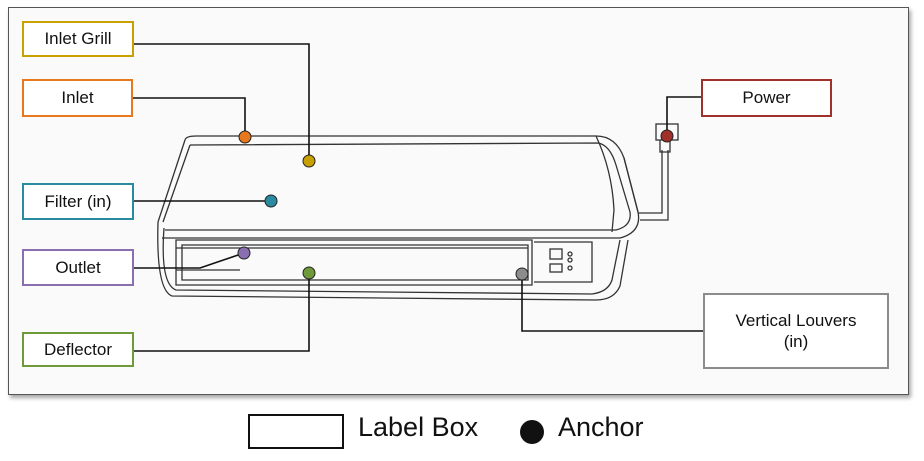  I want to click on leader-inlet, so click(189, 117).